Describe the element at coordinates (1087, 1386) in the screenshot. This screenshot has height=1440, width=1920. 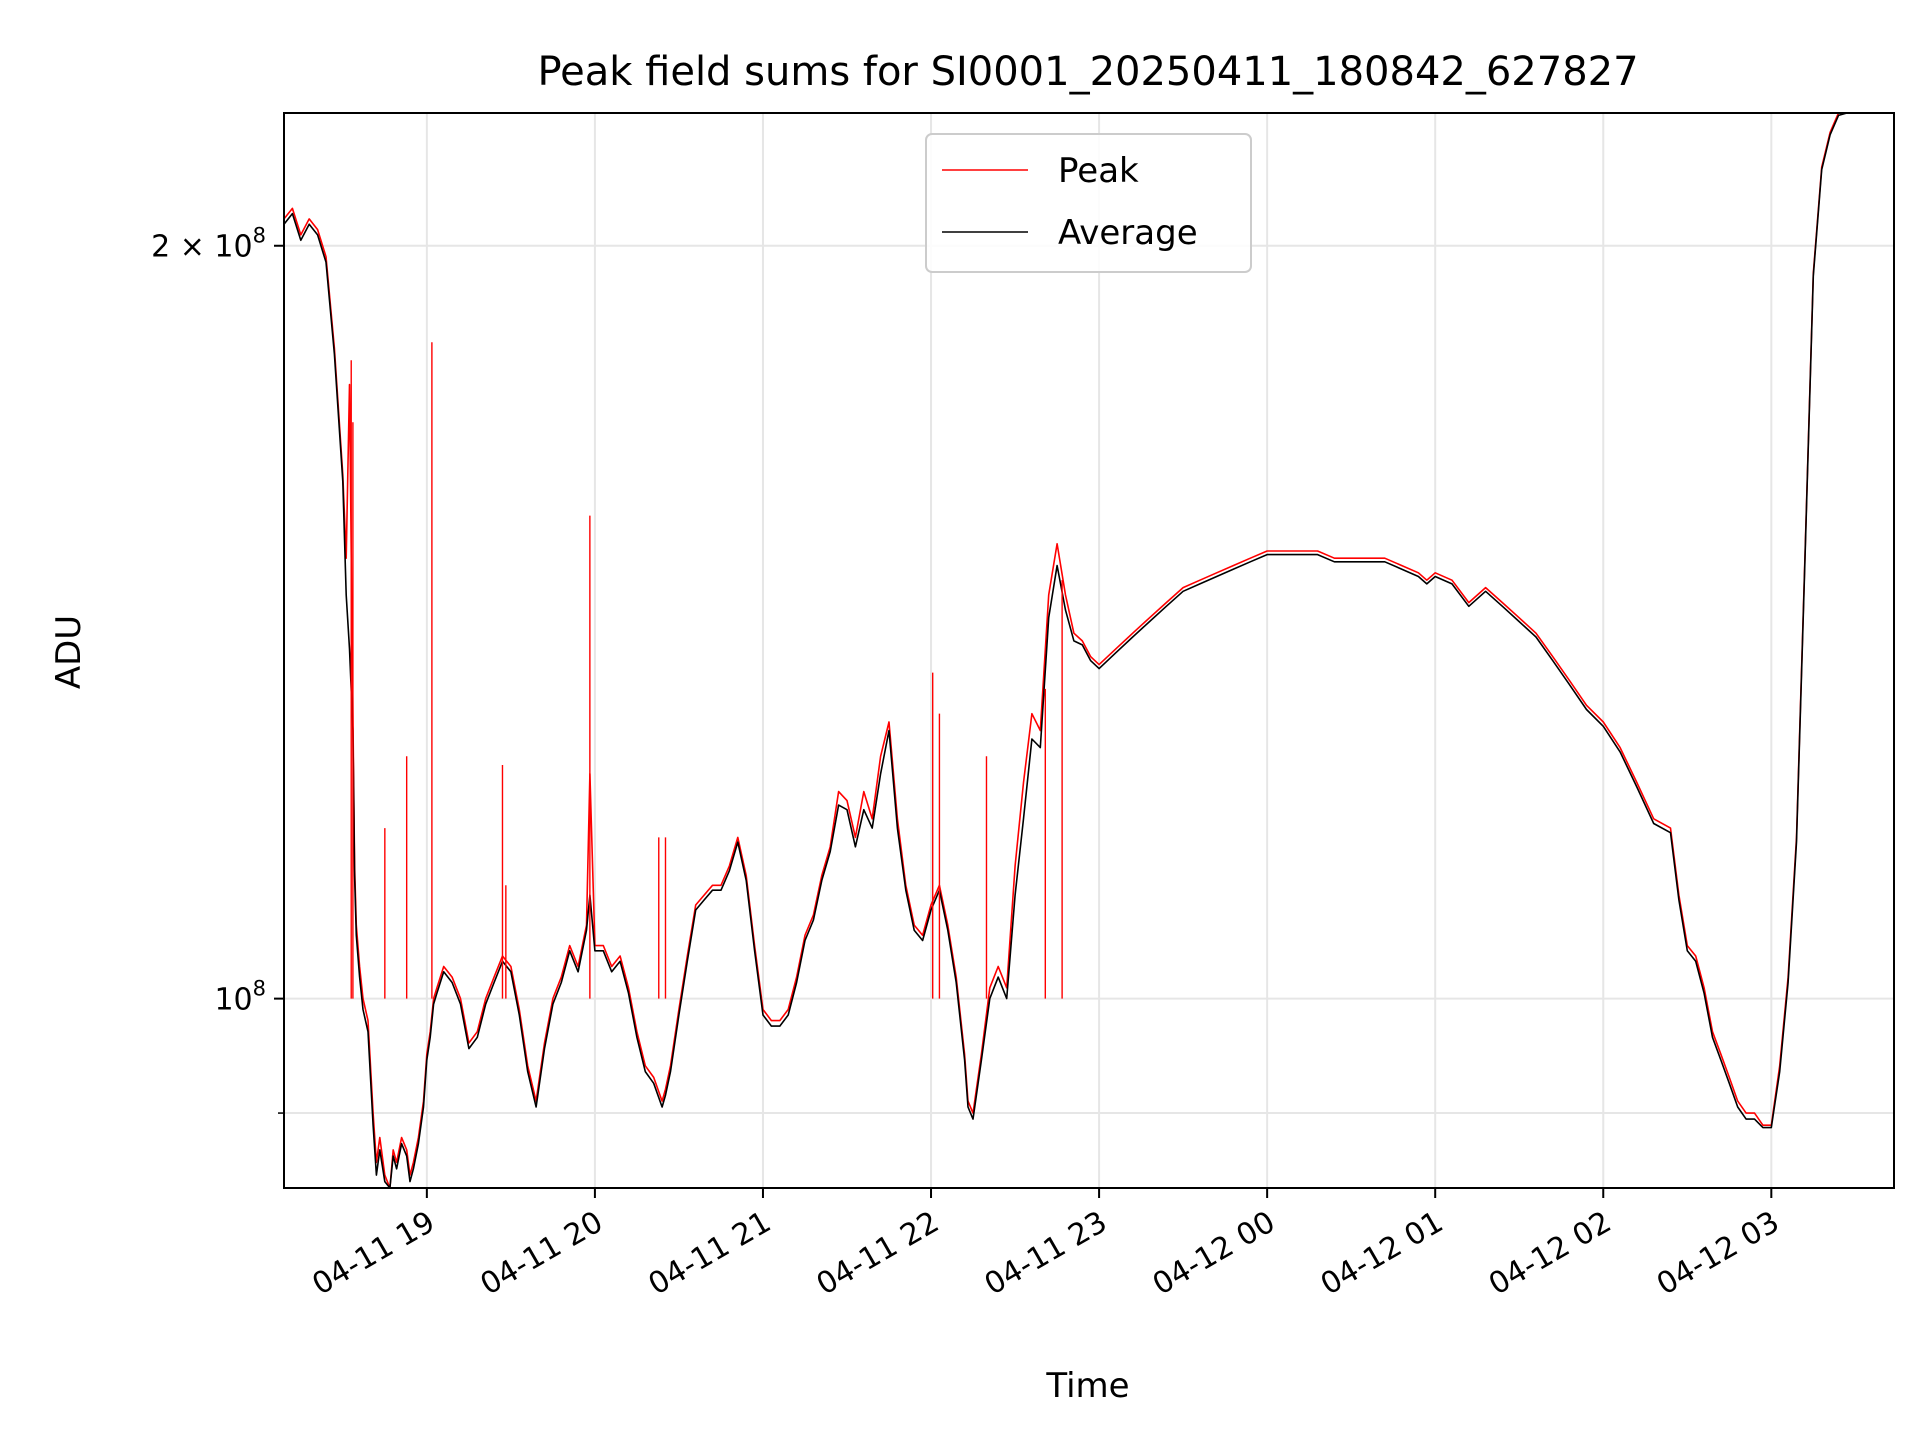
I see `x-axis-label: Time` at that location.